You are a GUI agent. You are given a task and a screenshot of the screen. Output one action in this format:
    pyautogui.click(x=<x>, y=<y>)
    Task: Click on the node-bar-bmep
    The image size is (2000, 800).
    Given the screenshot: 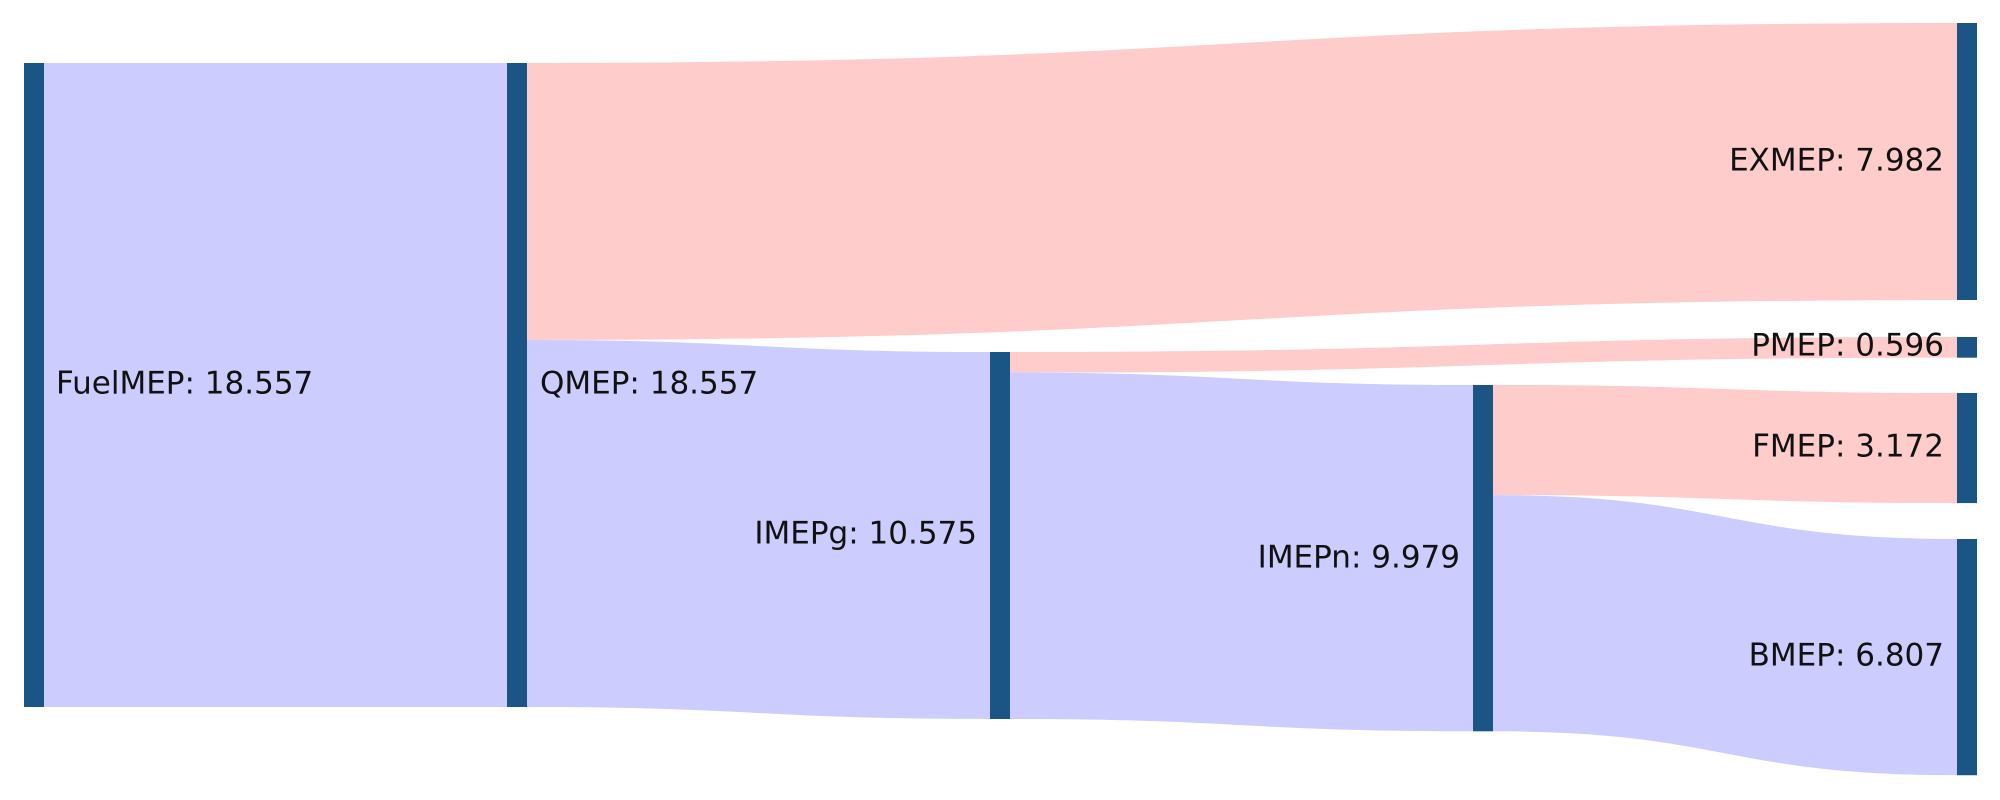 What is the action you would take?
    pyautogui.click(x=1967, y=657)
    